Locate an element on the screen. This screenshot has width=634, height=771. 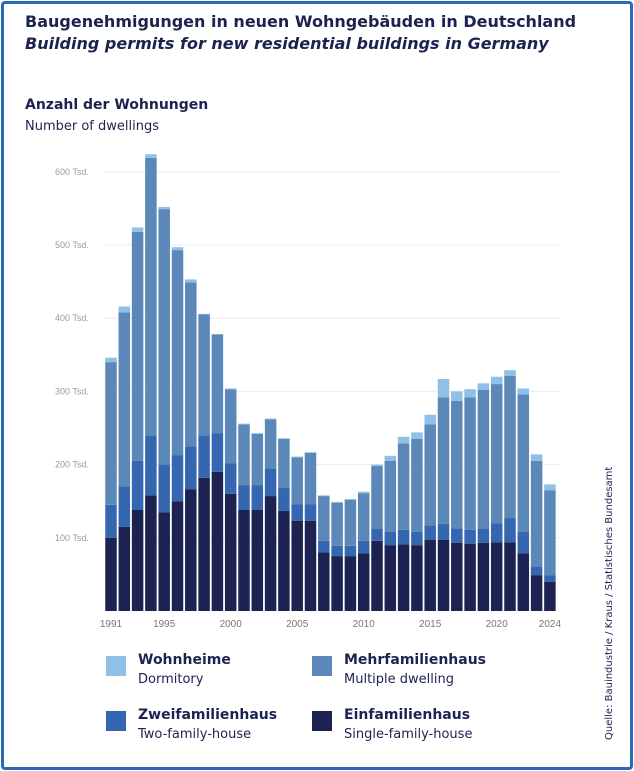
y-tick-label: 400 Tsd. is located at coordinates (72, 318).